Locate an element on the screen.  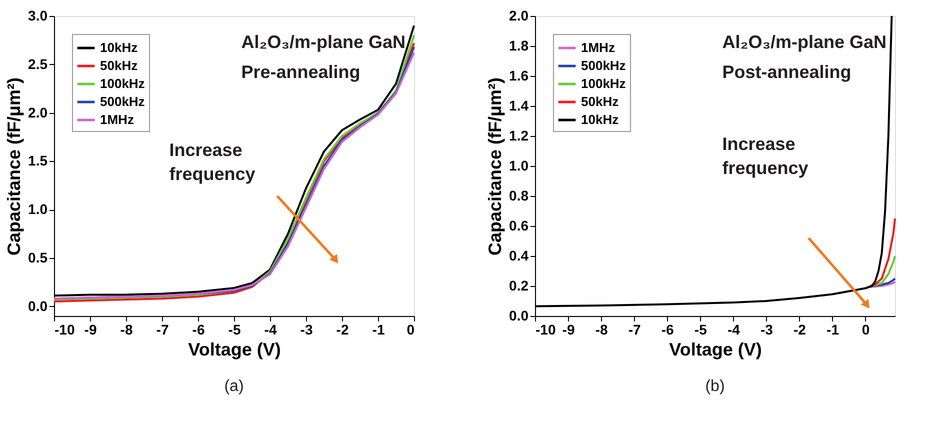
y-tick-label: 1.2 is located at coordinates (519, 136).